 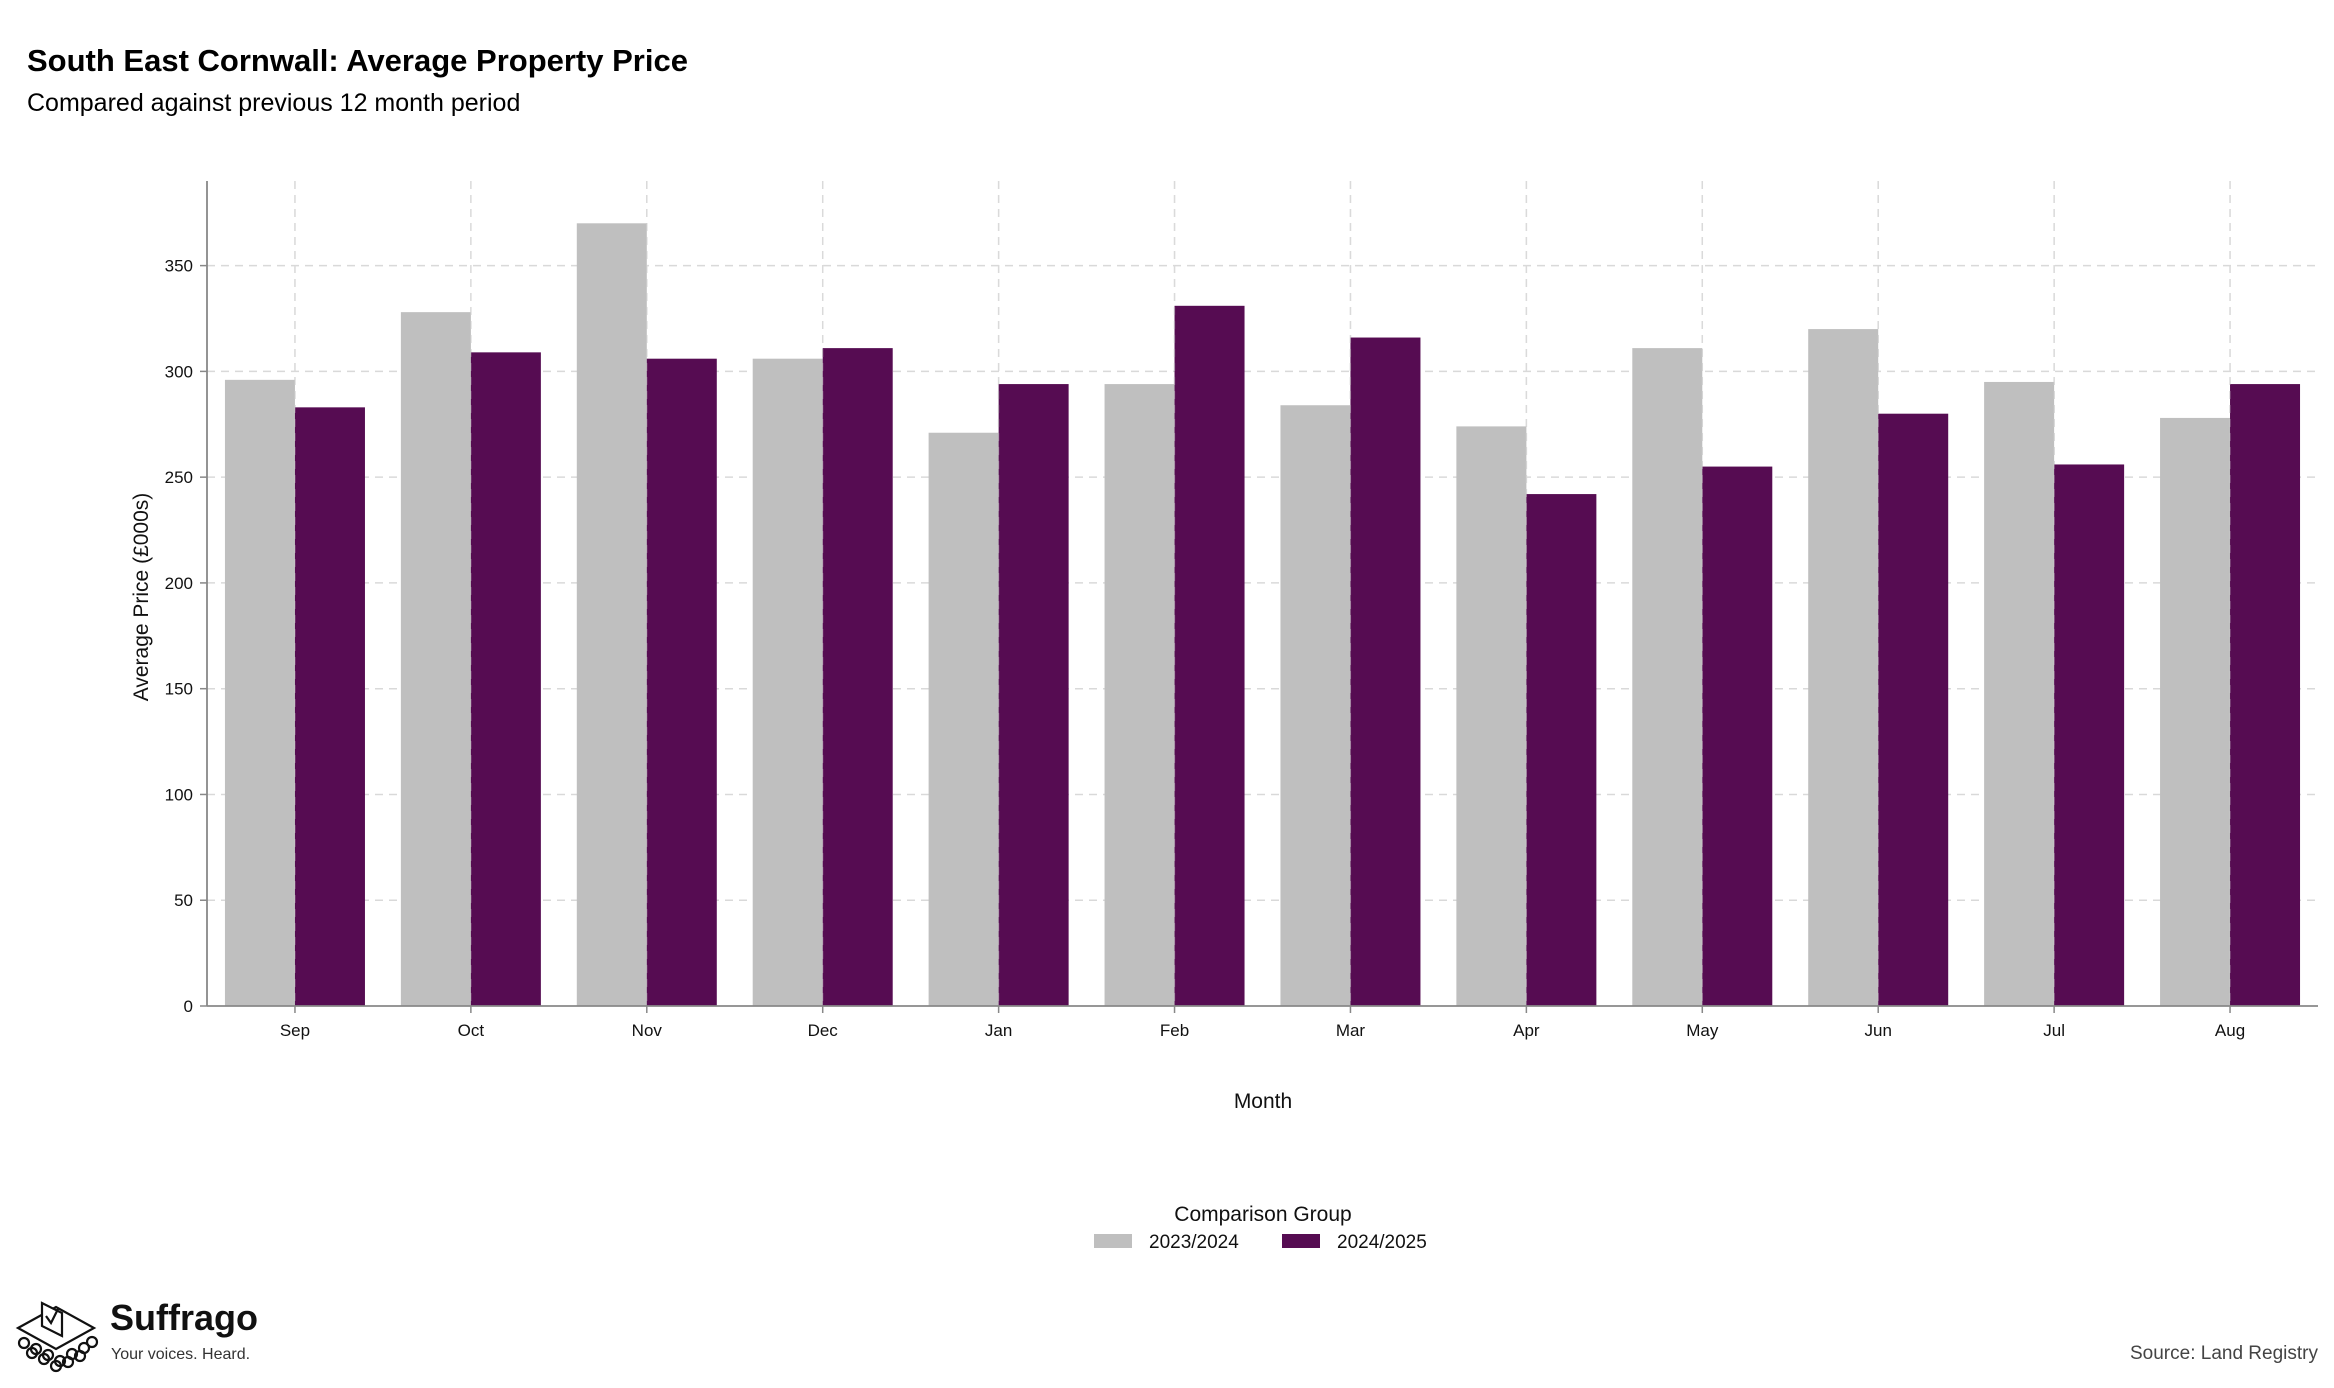 What do you see at coordinates (471, 1030) in the screenshot?
I see `x-tick-label: Oct` at bounding box center [471, 1030].